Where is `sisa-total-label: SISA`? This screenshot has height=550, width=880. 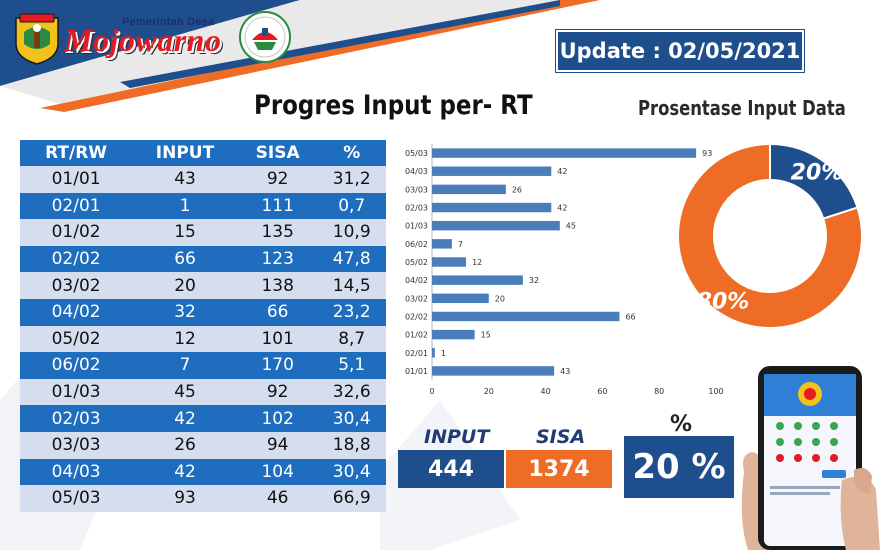
sisa-total-label: SISA is located at coordinates (561, 437).